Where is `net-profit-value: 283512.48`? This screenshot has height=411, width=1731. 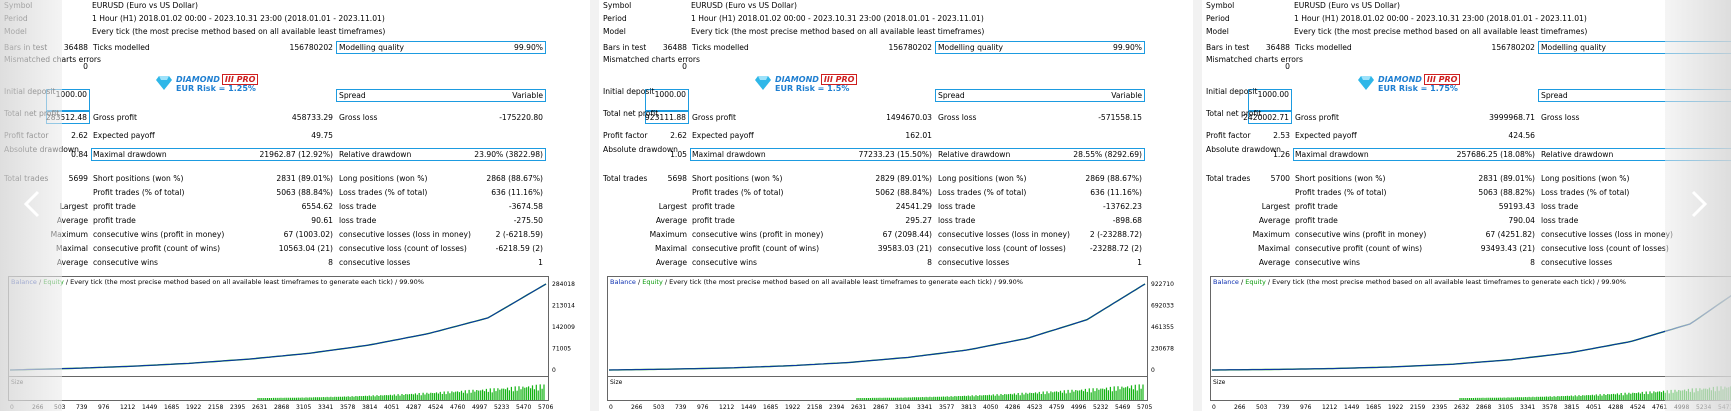 net-profit-value: 283512.48 is located at coordinates (66, 117).